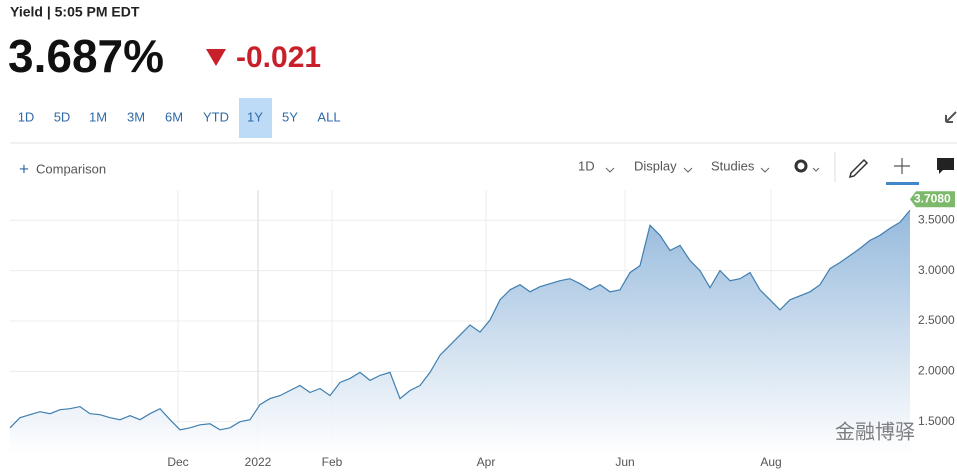 This screenshot has width=957, height=474. Describe the element at coordinates (936, 320) in the screenshot. I see `y-tick-label: 2.5000` at that location.